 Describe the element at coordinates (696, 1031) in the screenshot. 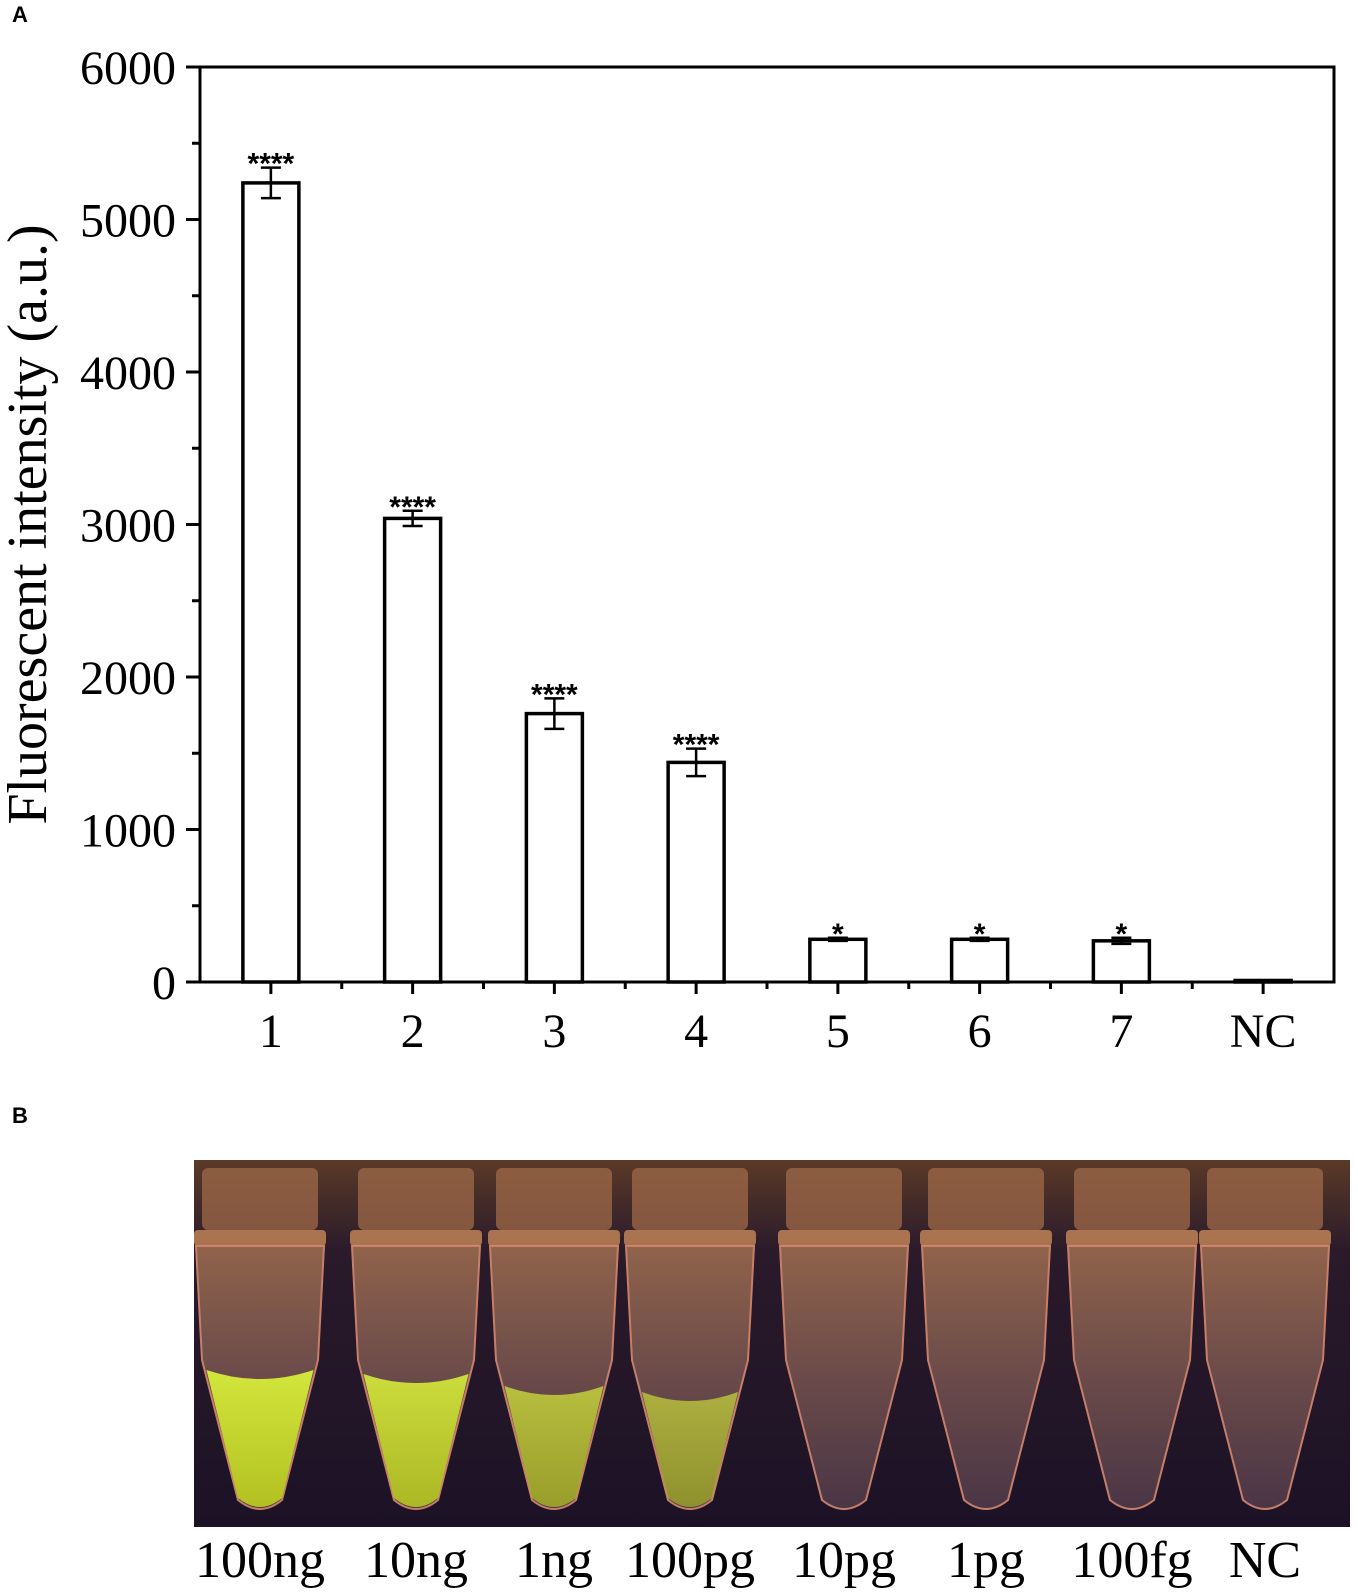

I see `x-tick-label: 4` at that location.